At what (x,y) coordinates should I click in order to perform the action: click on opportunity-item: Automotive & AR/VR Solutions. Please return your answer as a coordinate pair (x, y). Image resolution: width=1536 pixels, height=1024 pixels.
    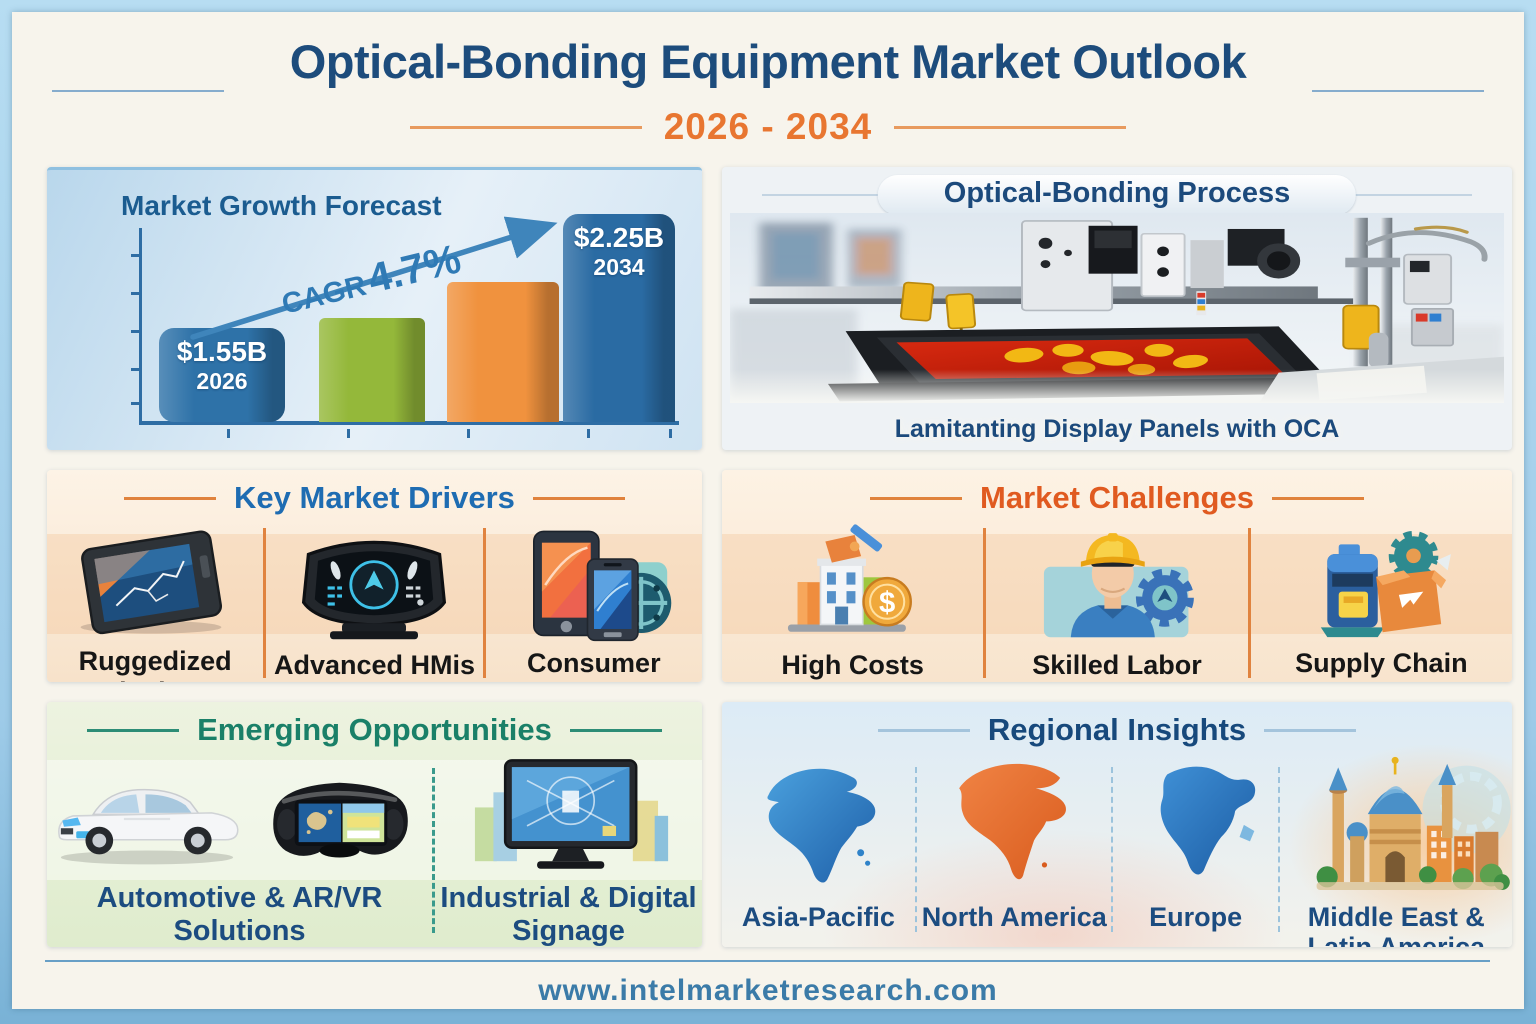
    Looking at the image, I should click on (239, 846).